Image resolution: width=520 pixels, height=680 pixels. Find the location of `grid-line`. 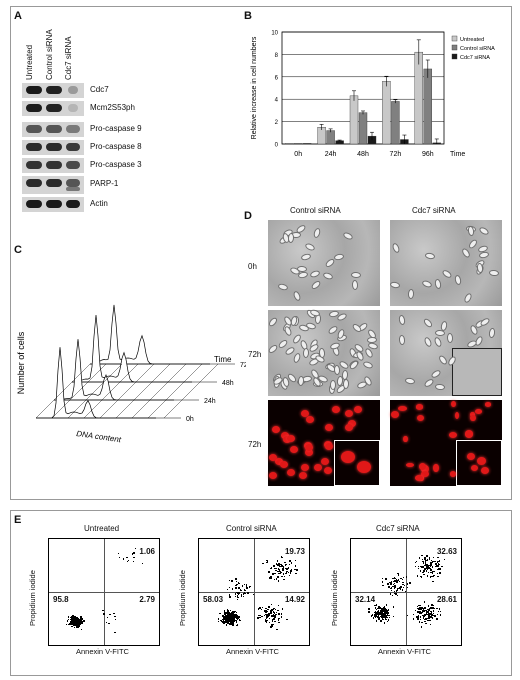

grid-line is located at coordinates (191, 391).